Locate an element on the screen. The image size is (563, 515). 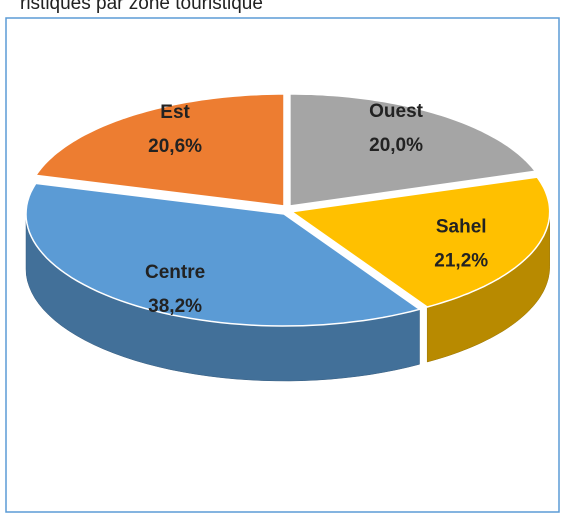
slice-name: Ouest is located at coordinates (396, 111).